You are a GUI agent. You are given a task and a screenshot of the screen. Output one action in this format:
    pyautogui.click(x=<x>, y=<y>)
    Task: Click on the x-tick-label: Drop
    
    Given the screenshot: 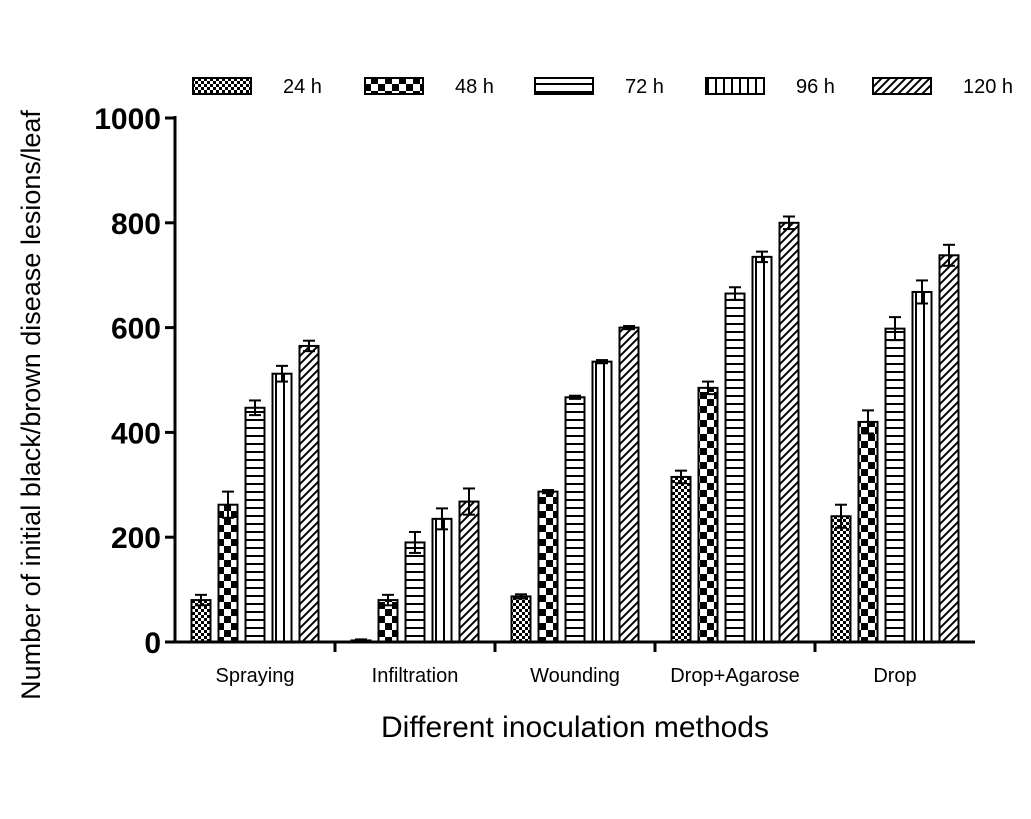 What is the action you would take?
    pyautogui.click(x=894, y=676)
    